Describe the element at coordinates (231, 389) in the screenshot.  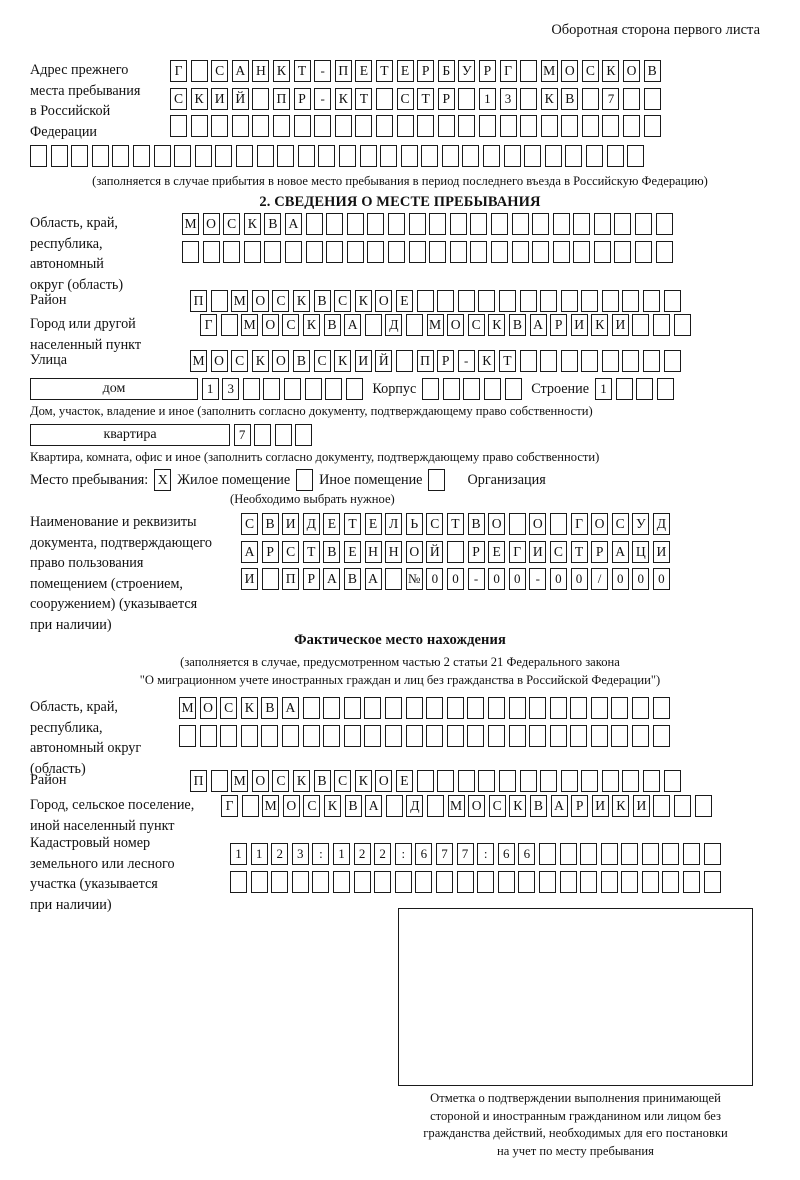
I see `char-cell: 3` at that location.